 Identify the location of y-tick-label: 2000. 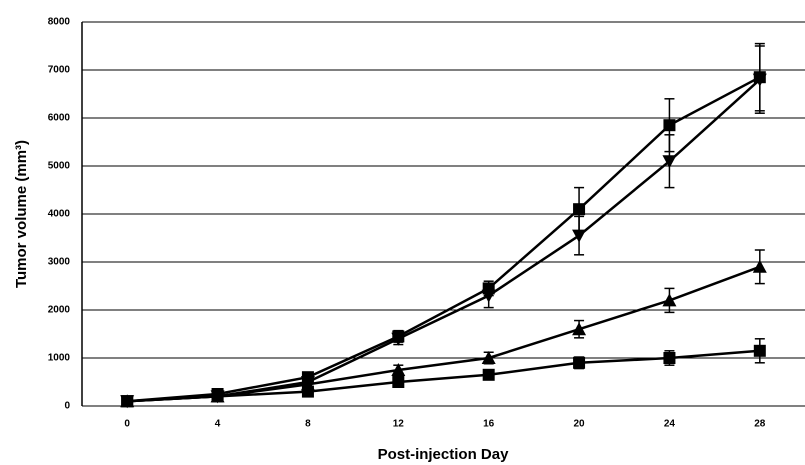
(59, 310).